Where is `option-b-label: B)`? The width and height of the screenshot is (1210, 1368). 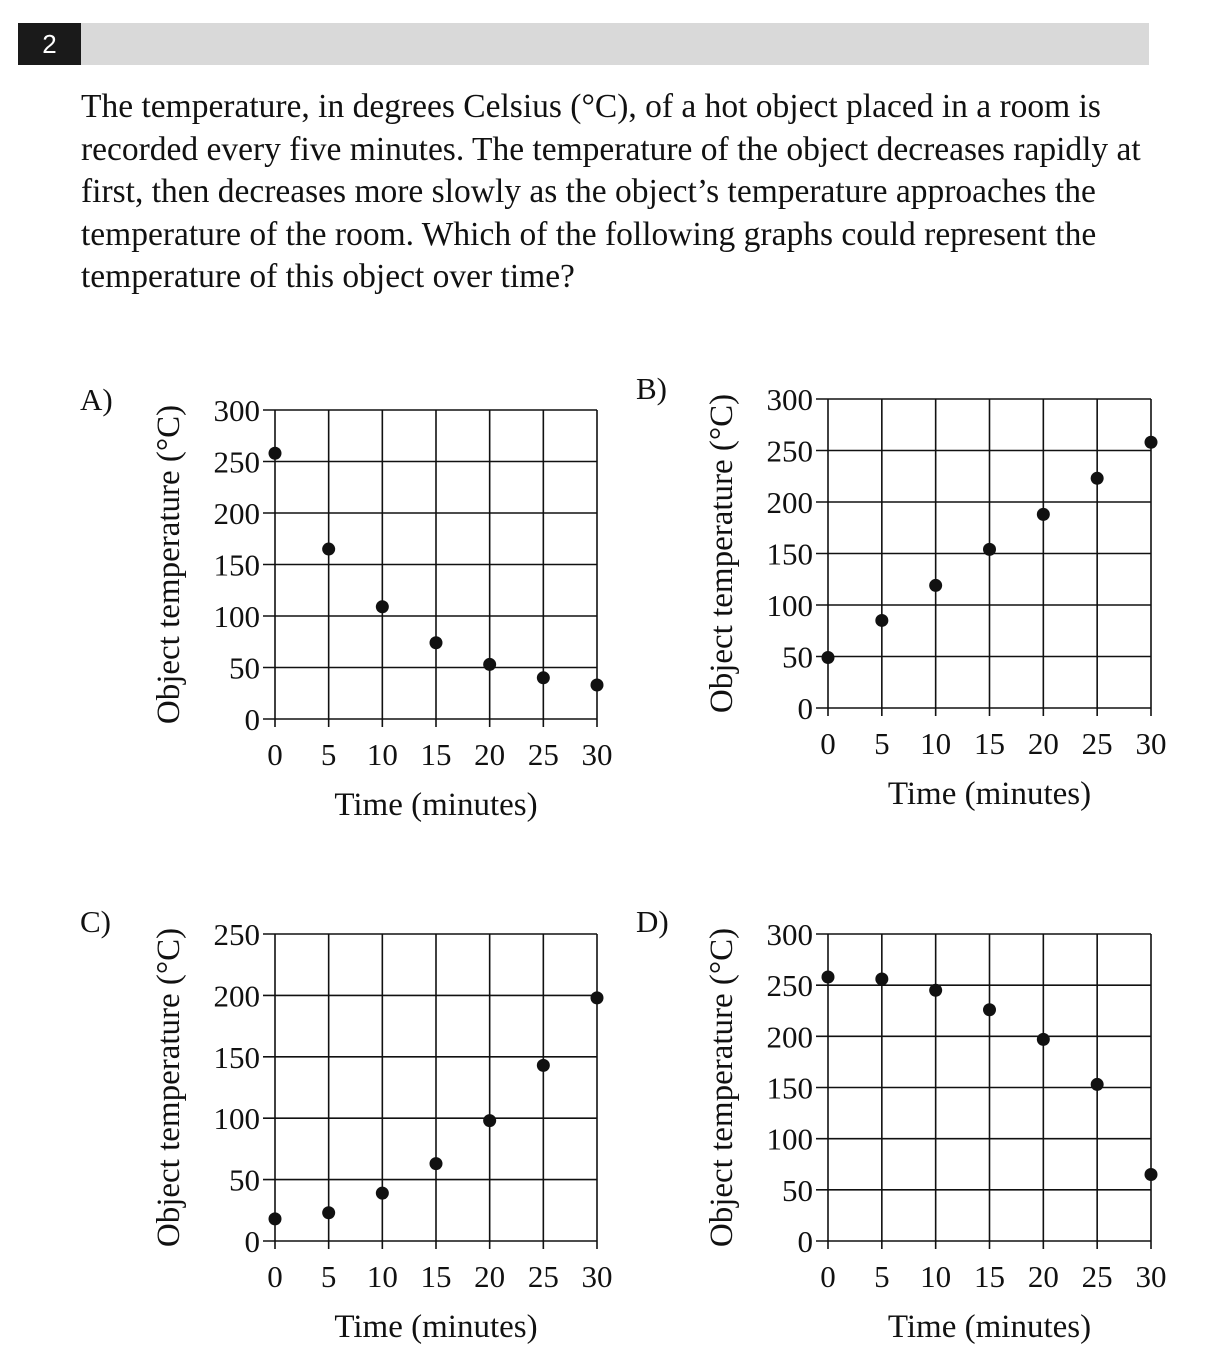 option-b-label: B) is located at coordinates (651, 388).